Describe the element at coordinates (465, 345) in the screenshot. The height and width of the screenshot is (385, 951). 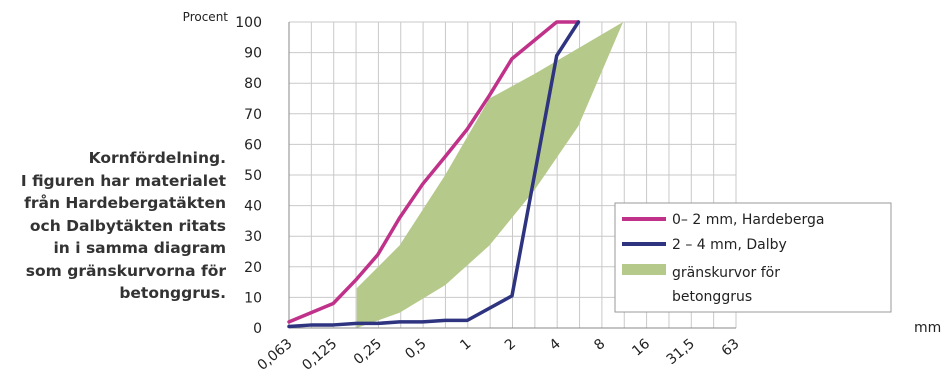
I see `x-tick-label: 1` at that location.